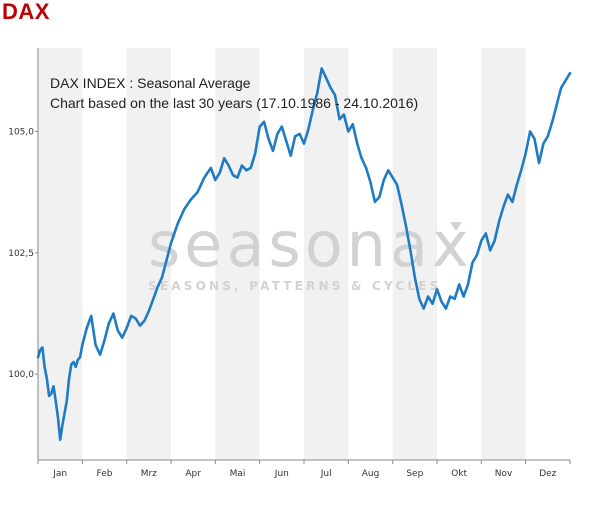 The height and width of the screenshot is (508, 601). I want to click on watermark-x-accent-icon, so click(456, 226).